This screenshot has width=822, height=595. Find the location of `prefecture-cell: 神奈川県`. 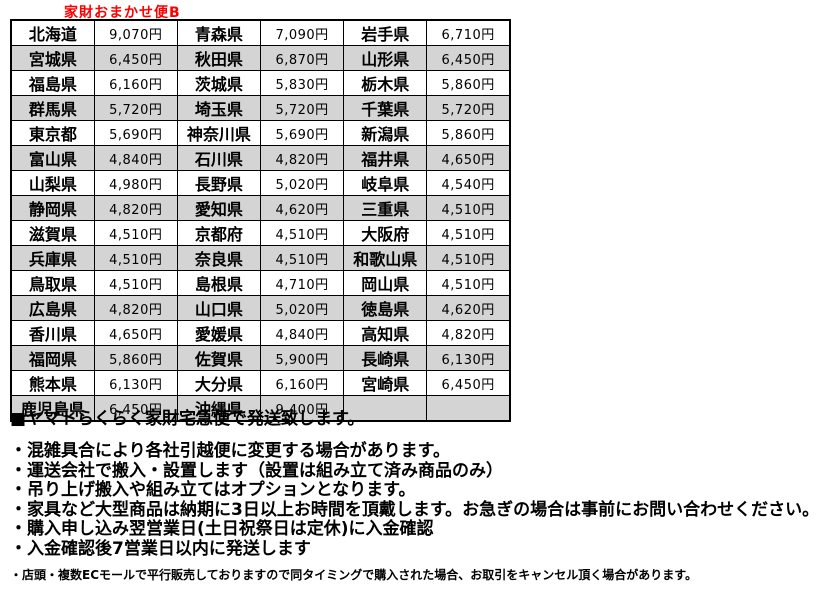

prefecture-cell: 神奈川県 is located at coordinates (218, 133).